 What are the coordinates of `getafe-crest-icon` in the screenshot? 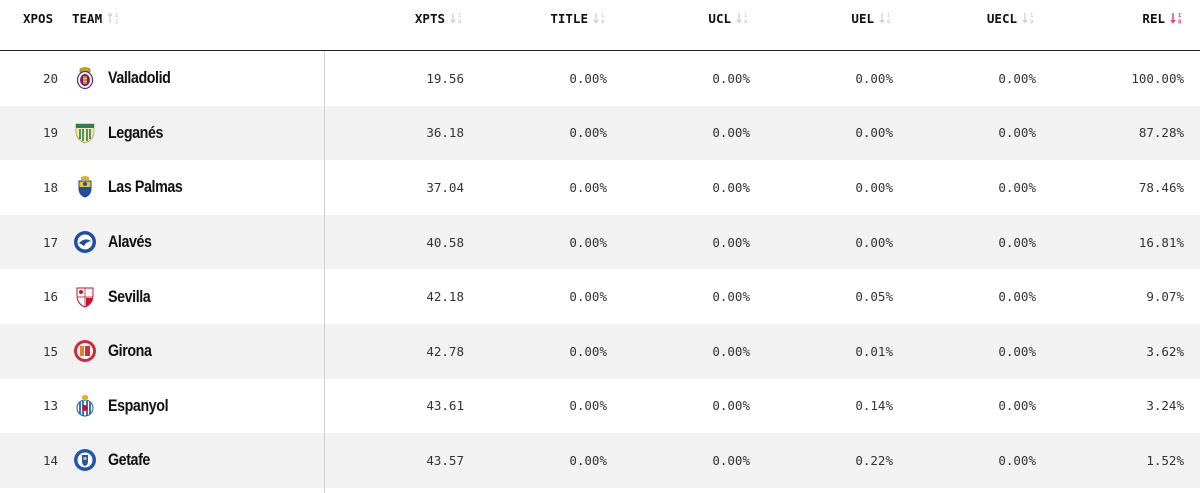 It's located at (85, 460).